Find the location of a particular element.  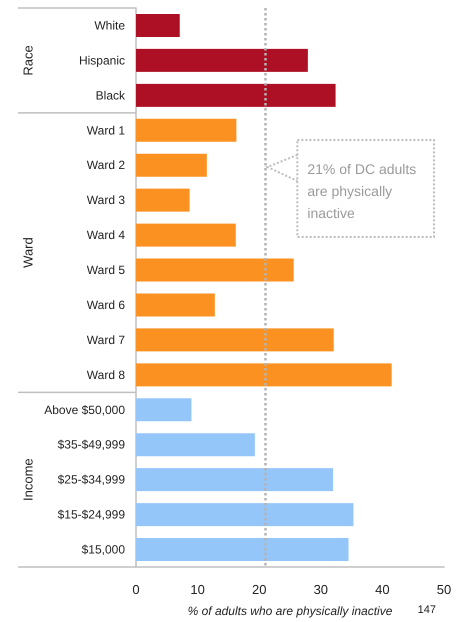

y-tick-label: $35-$49,999 is located at coordinates (92, 445).